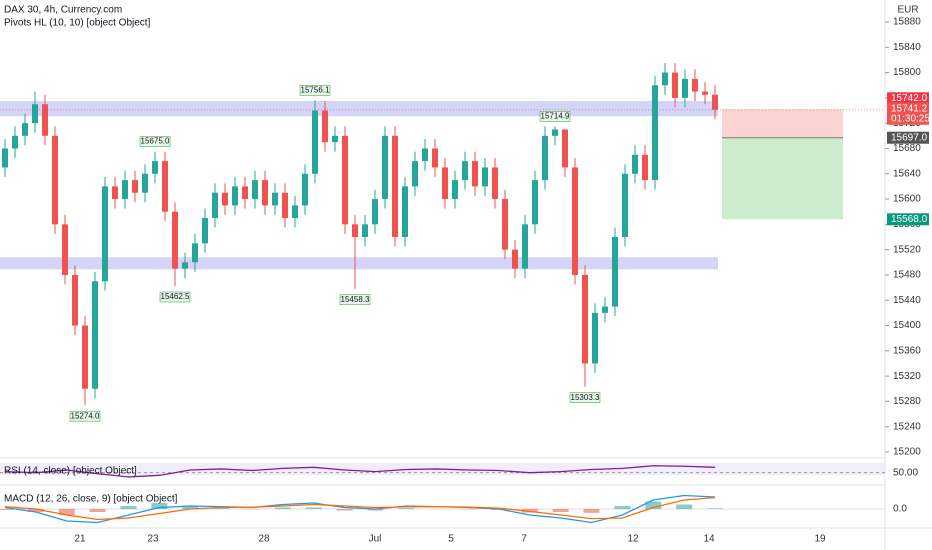 The height and width of the screenshot is (550, 932). Describe the element at coordinates (900, 509) in the screenshot. I see `macd-axis-label: 0.0` at that location.